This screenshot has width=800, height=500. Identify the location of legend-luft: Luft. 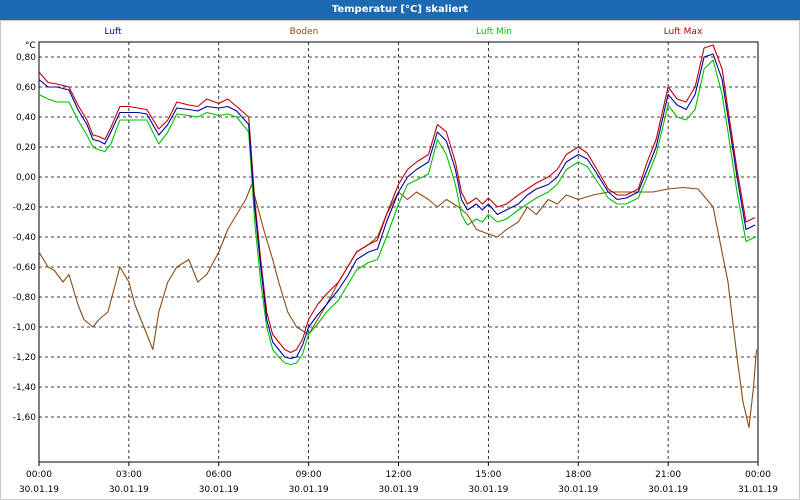
(113, 32).